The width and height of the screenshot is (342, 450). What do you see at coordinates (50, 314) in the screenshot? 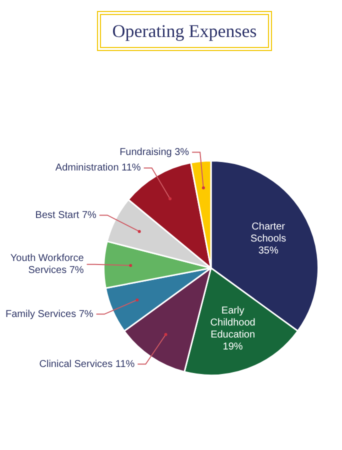
I see `slice-label: Family Services 7%` at bounding box center [50, 314].